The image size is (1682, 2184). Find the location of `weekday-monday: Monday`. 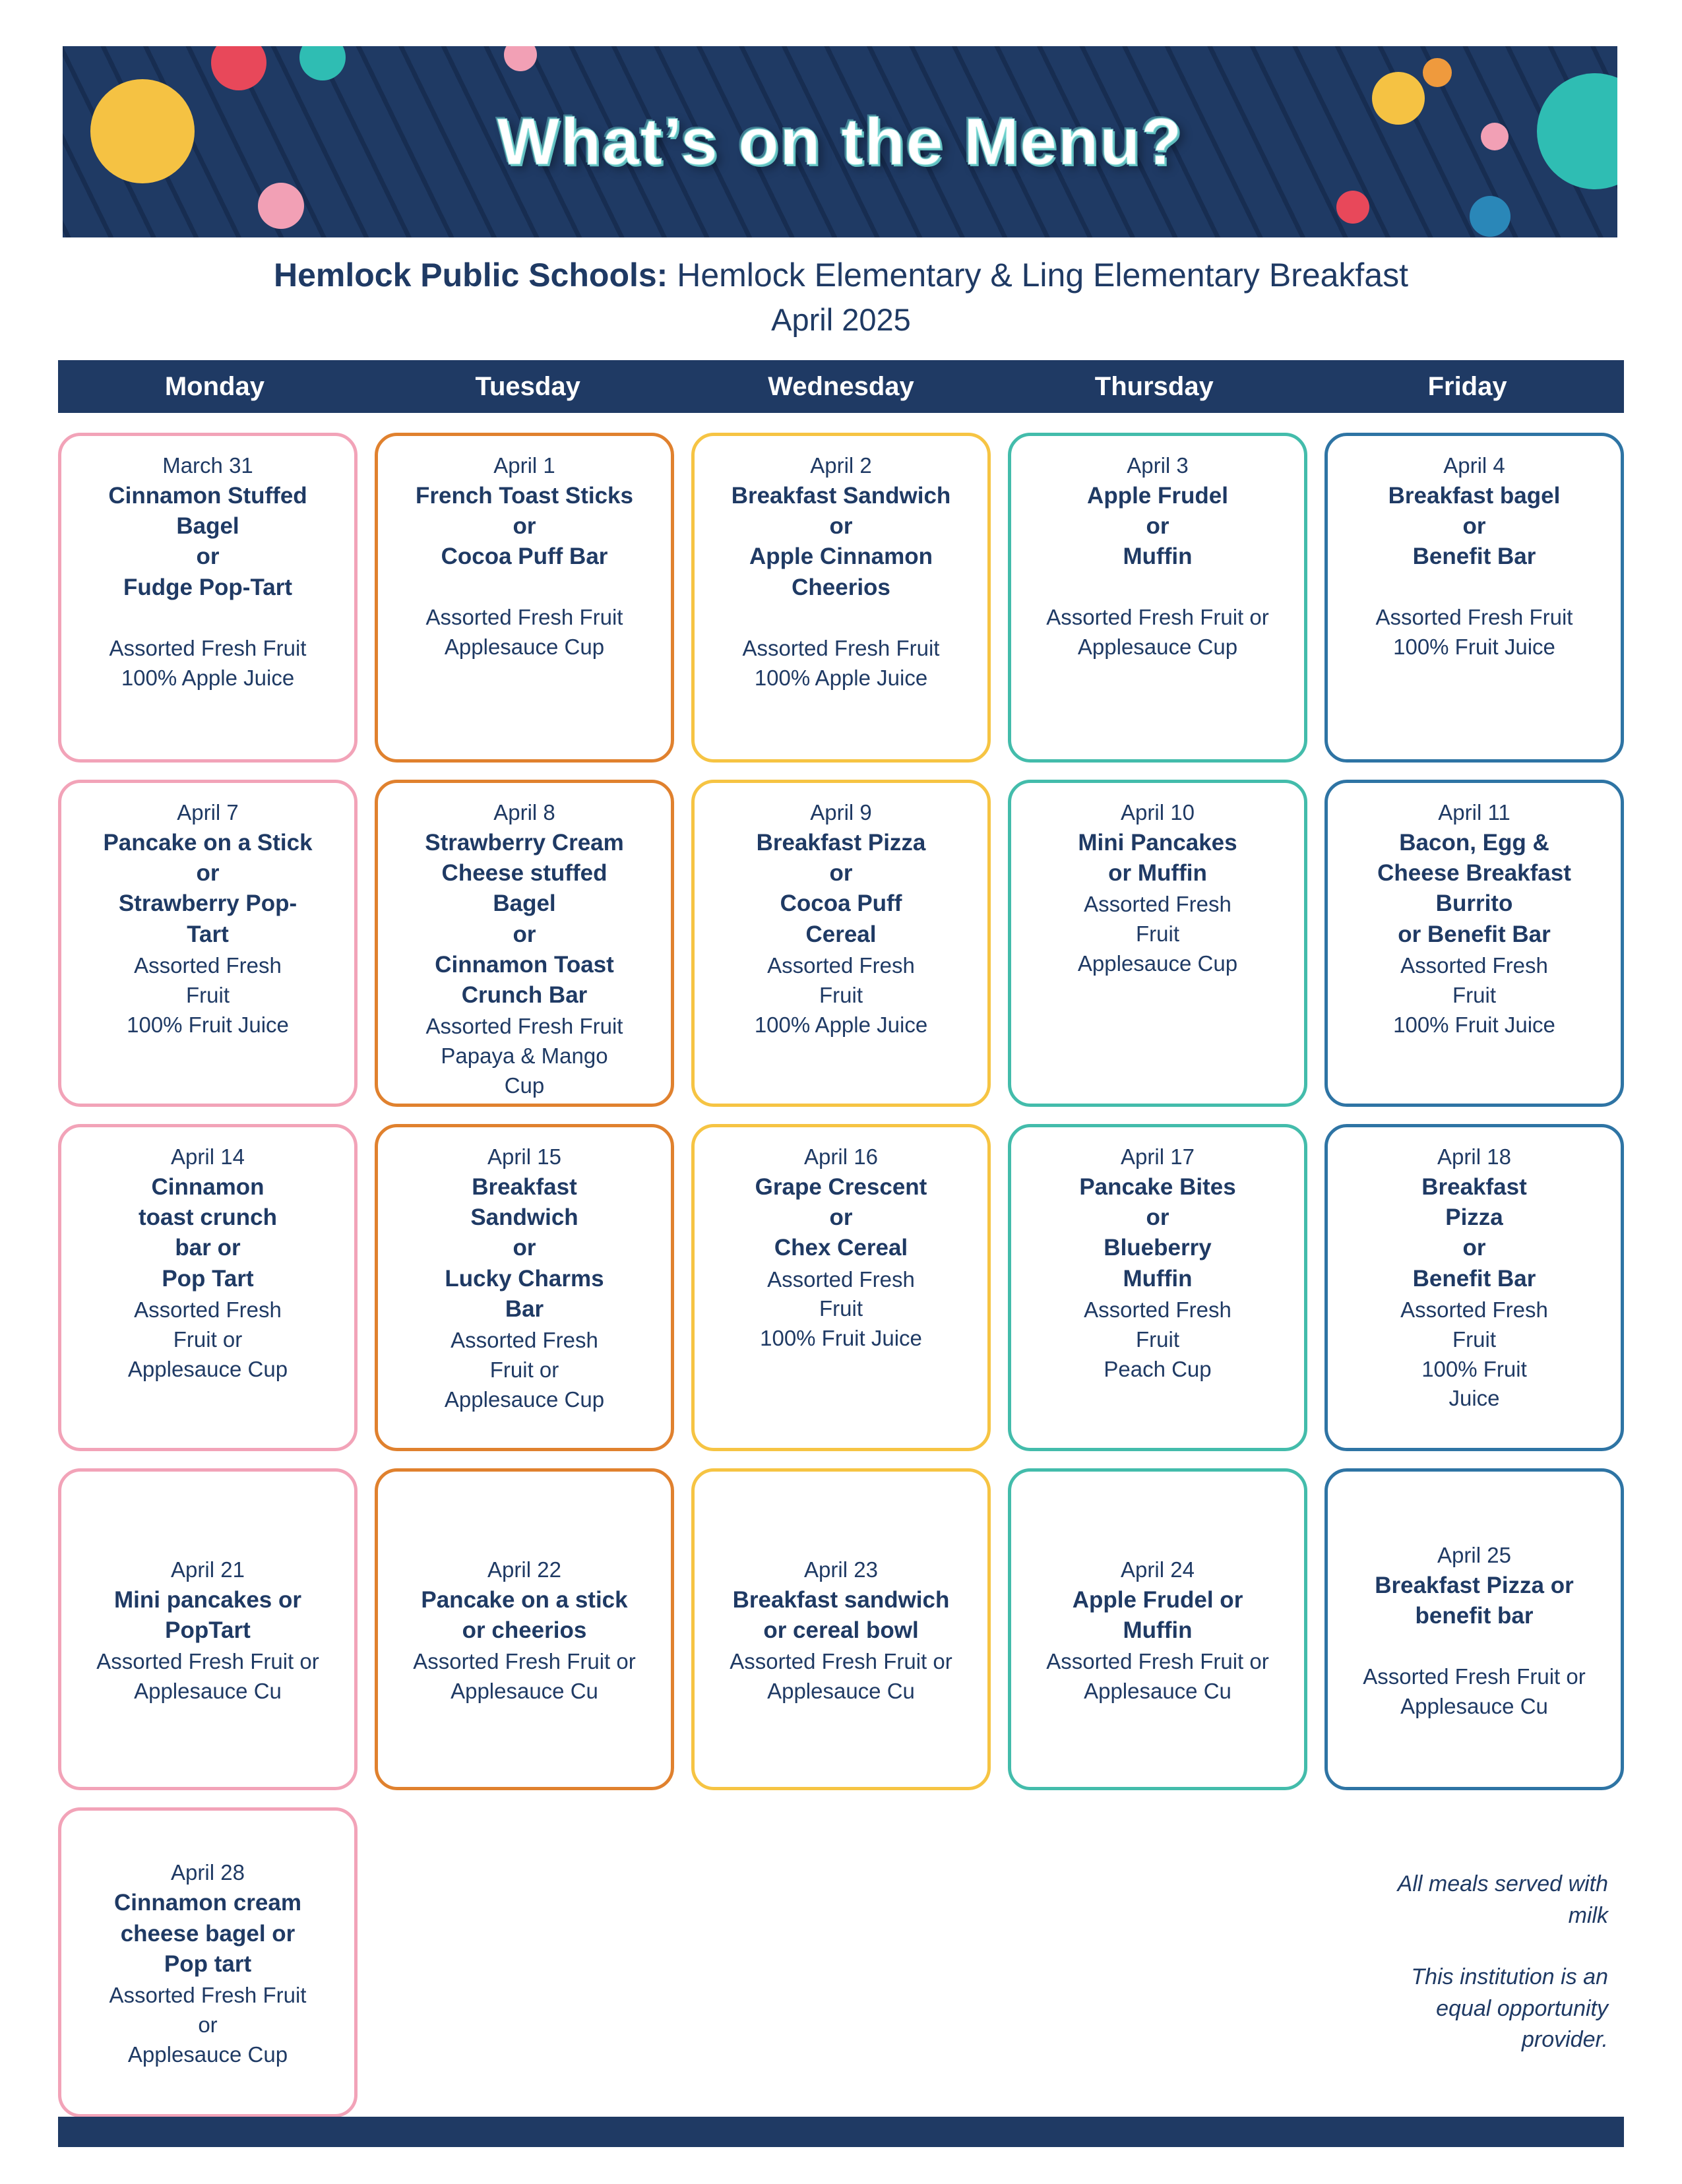

weekday-monday: Monday is located at coordinates (215, 386).